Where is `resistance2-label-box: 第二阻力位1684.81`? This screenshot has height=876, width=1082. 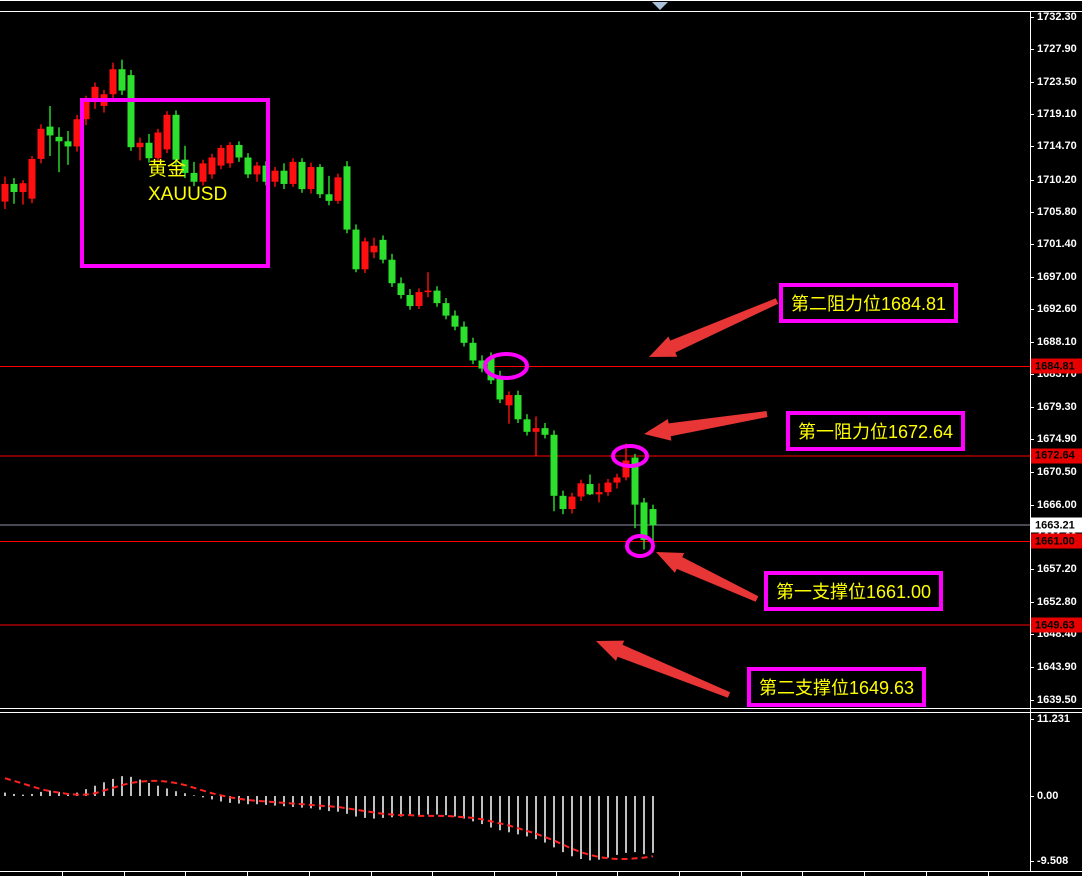
resistance2-label-box: 第二阻力位1684.81 is located at coordinates (869, 303).